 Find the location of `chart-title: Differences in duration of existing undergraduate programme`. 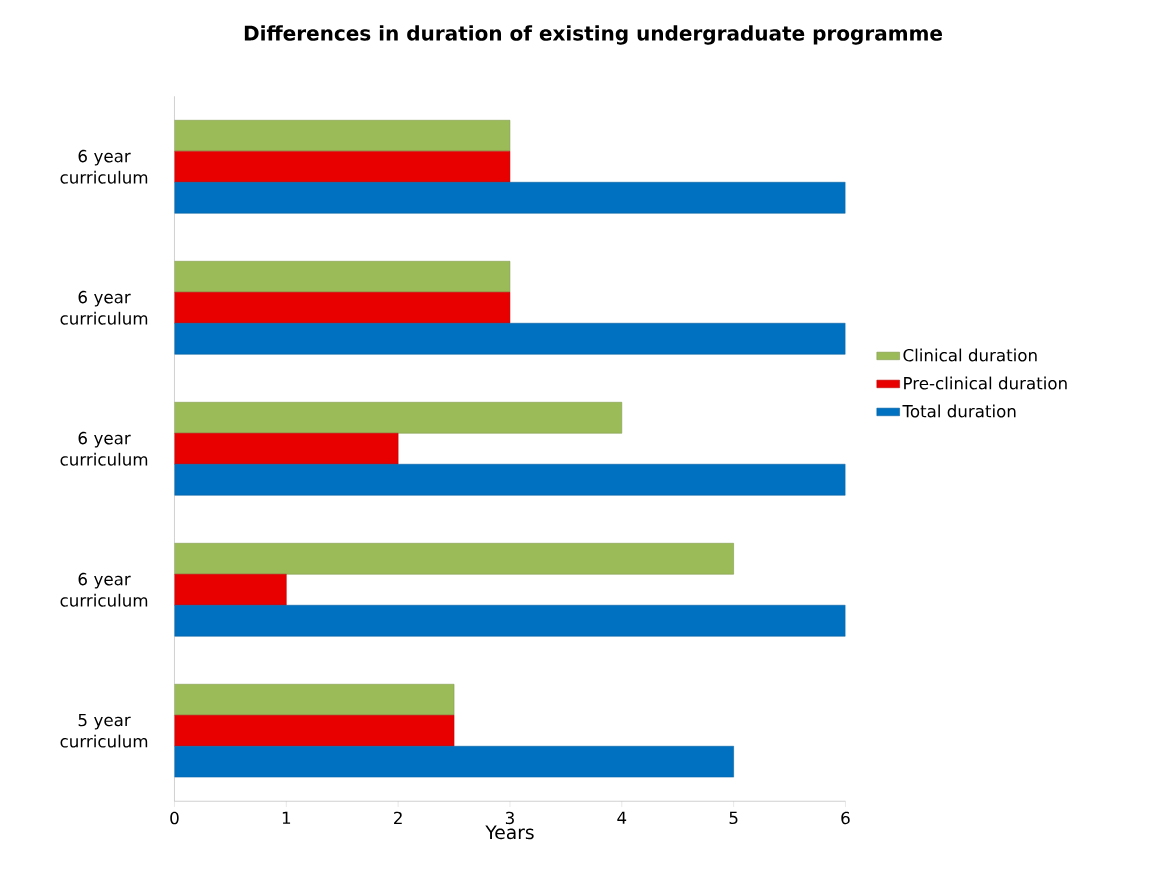

chart-title: Differences in duration of existing undergraduate programme is located at coordinates (593, 35).